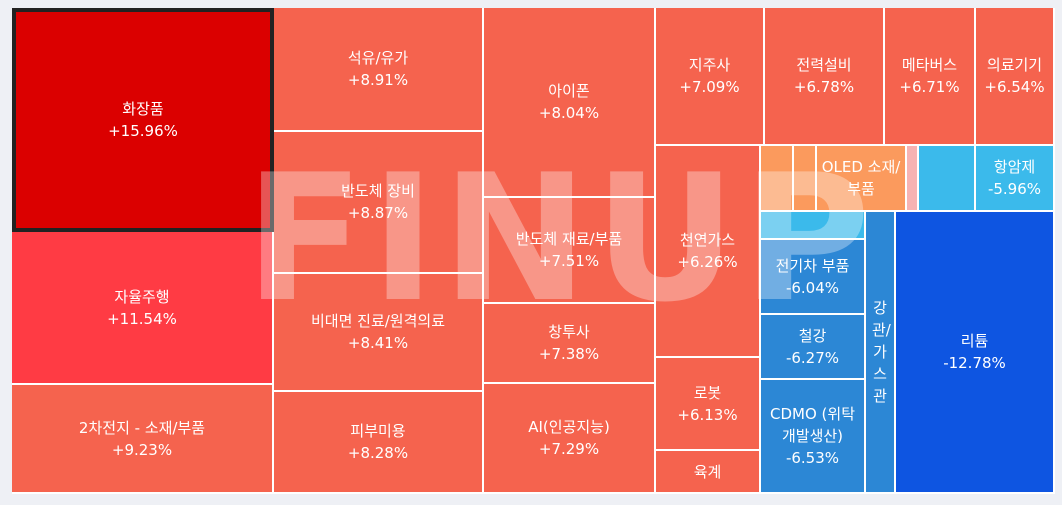  I want to click on tile-change-value: -5.96%, so click(1014, 189).